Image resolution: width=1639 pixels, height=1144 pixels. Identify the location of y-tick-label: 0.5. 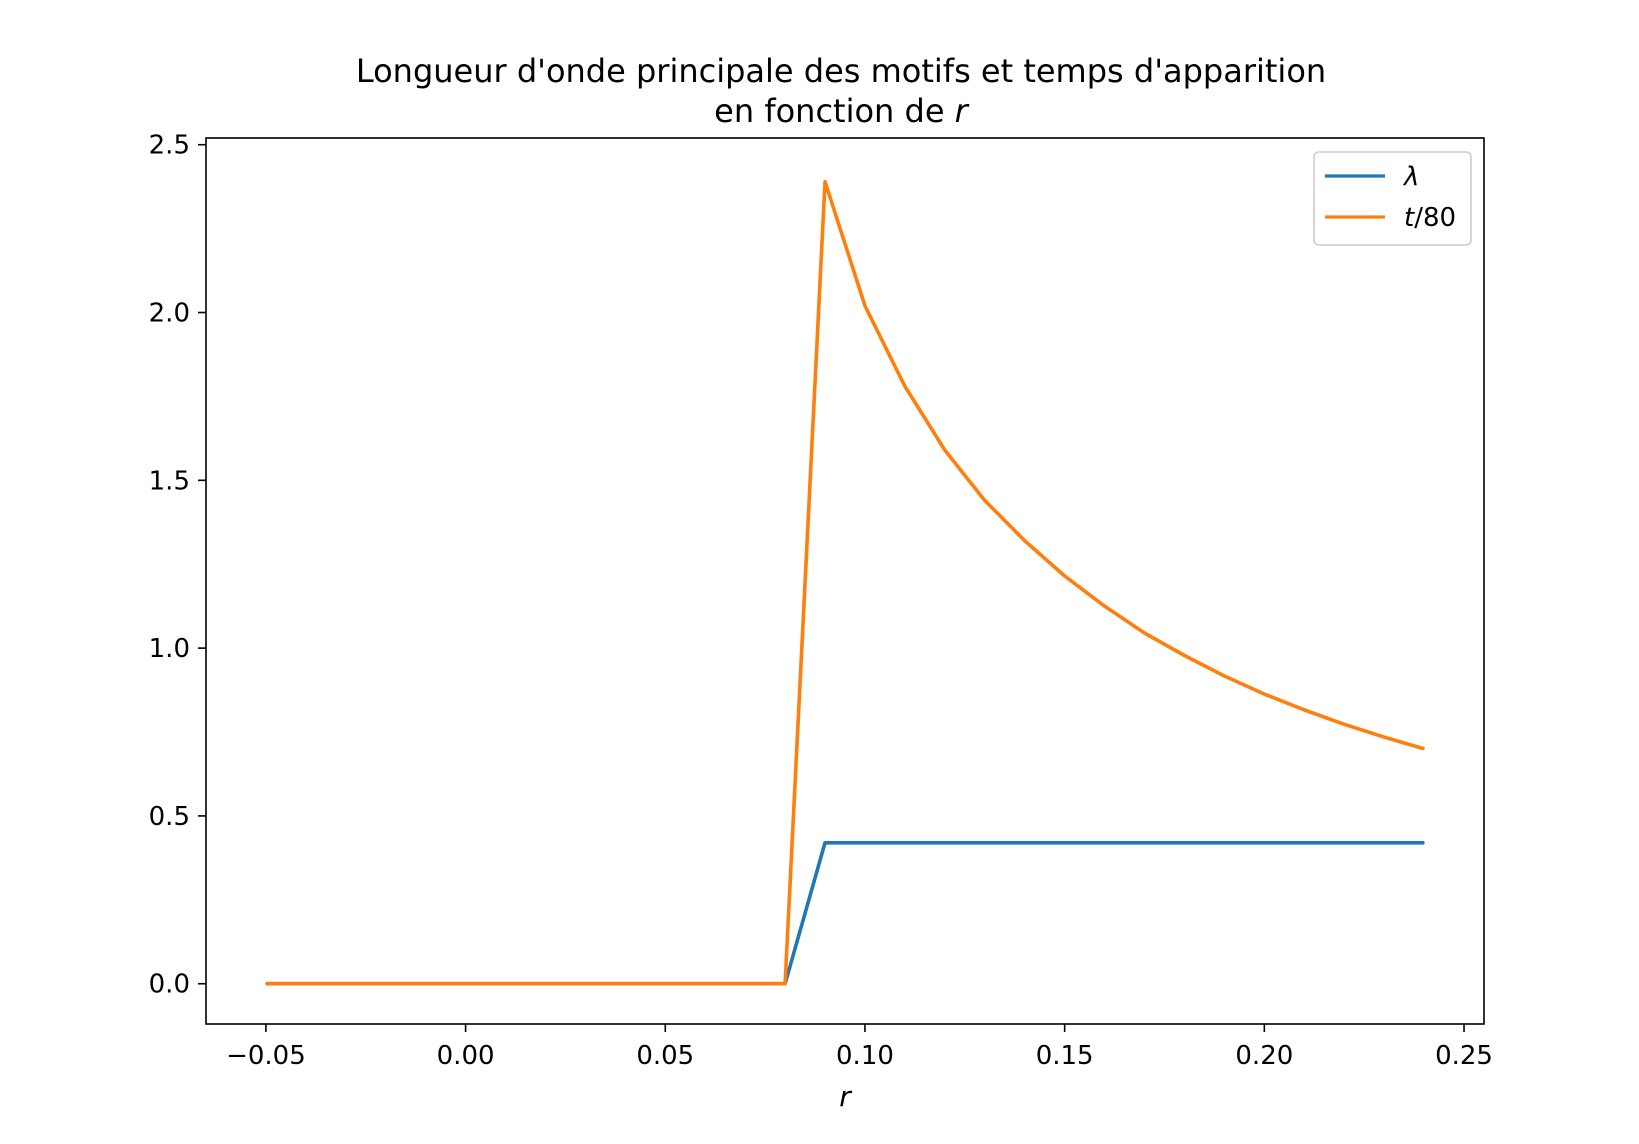
(169, 817).